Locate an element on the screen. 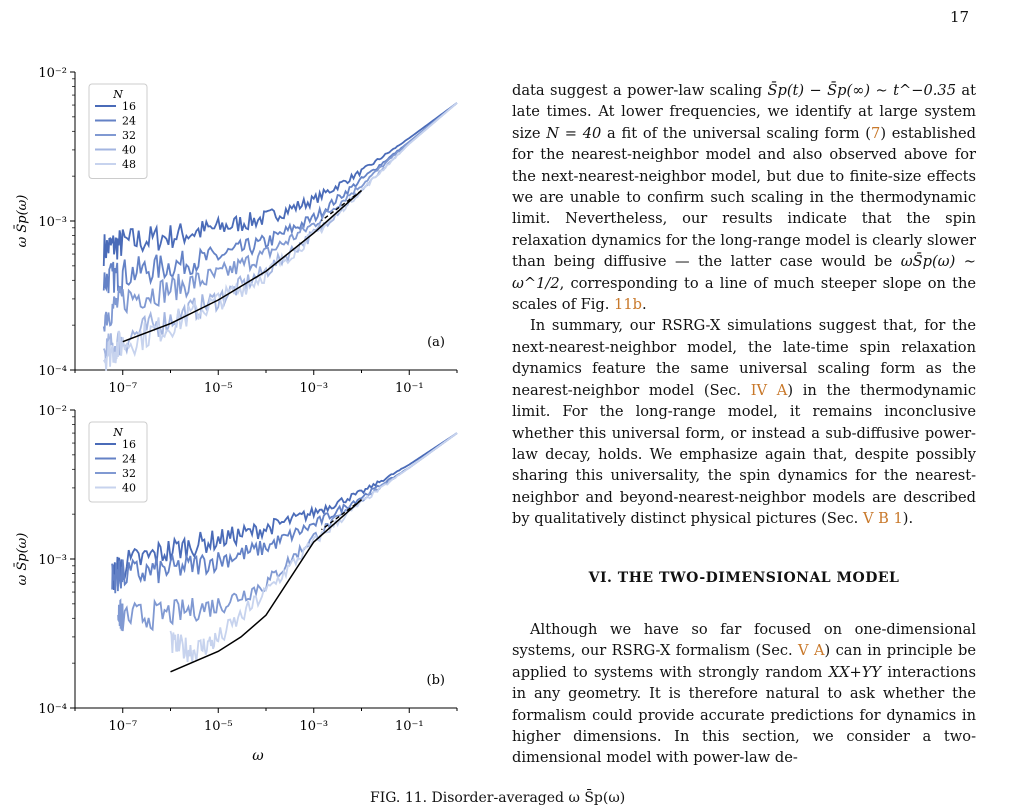 This screenshot has height=812, width=1009. panel-label: (a) is located at coordinates (436, 342).